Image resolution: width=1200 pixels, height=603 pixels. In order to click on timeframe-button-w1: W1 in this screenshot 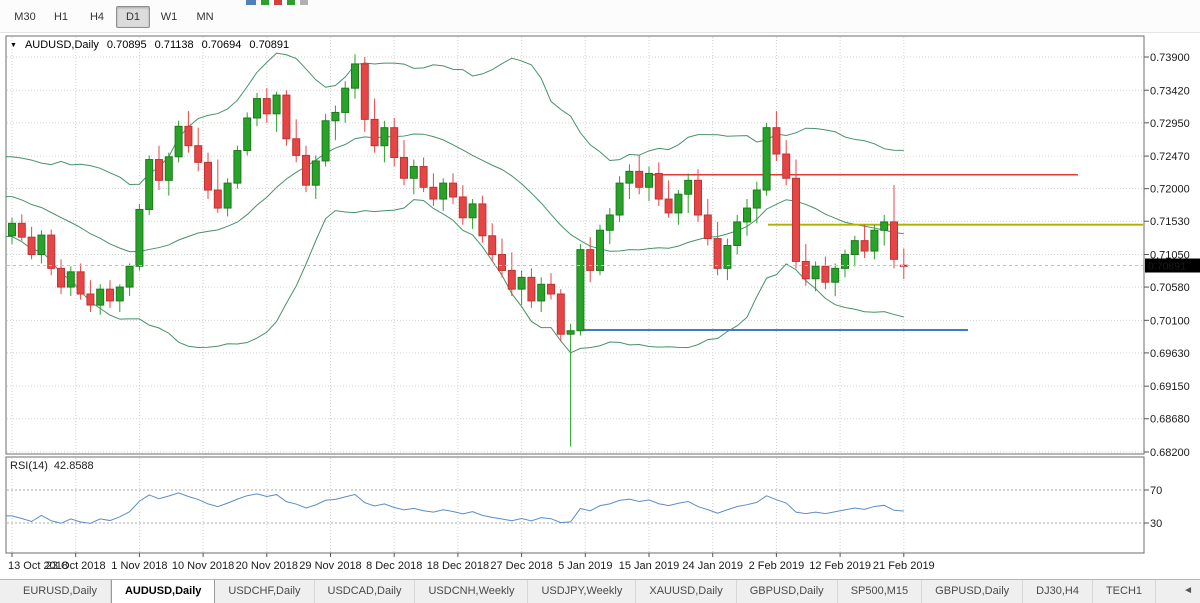, I will do `click(169, 17)`.